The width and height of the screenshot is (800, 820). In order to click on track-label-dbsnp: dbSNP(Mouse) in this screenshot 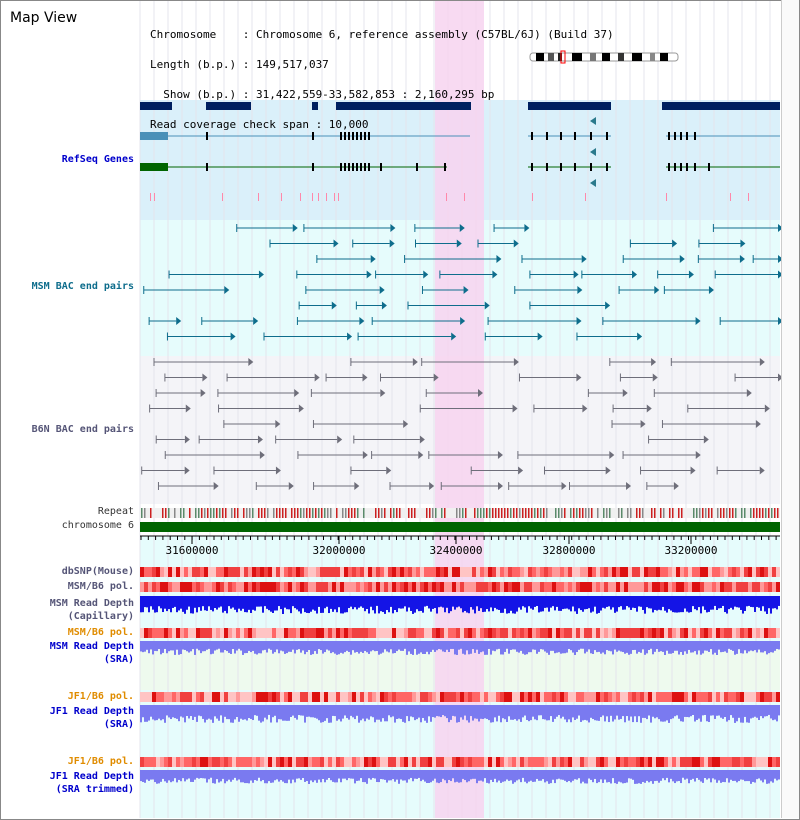, I will do `click(97, 571)`.